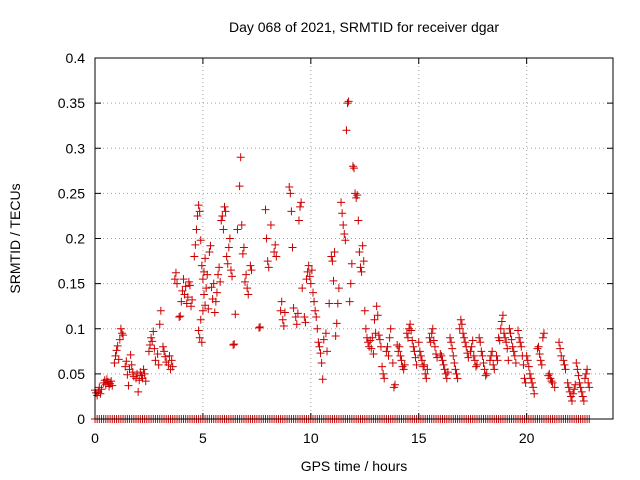 The width and height of the screenshot is (640, 480). I want to click on y-axis-label: SRMTID / TECUs, so click(15, 238).